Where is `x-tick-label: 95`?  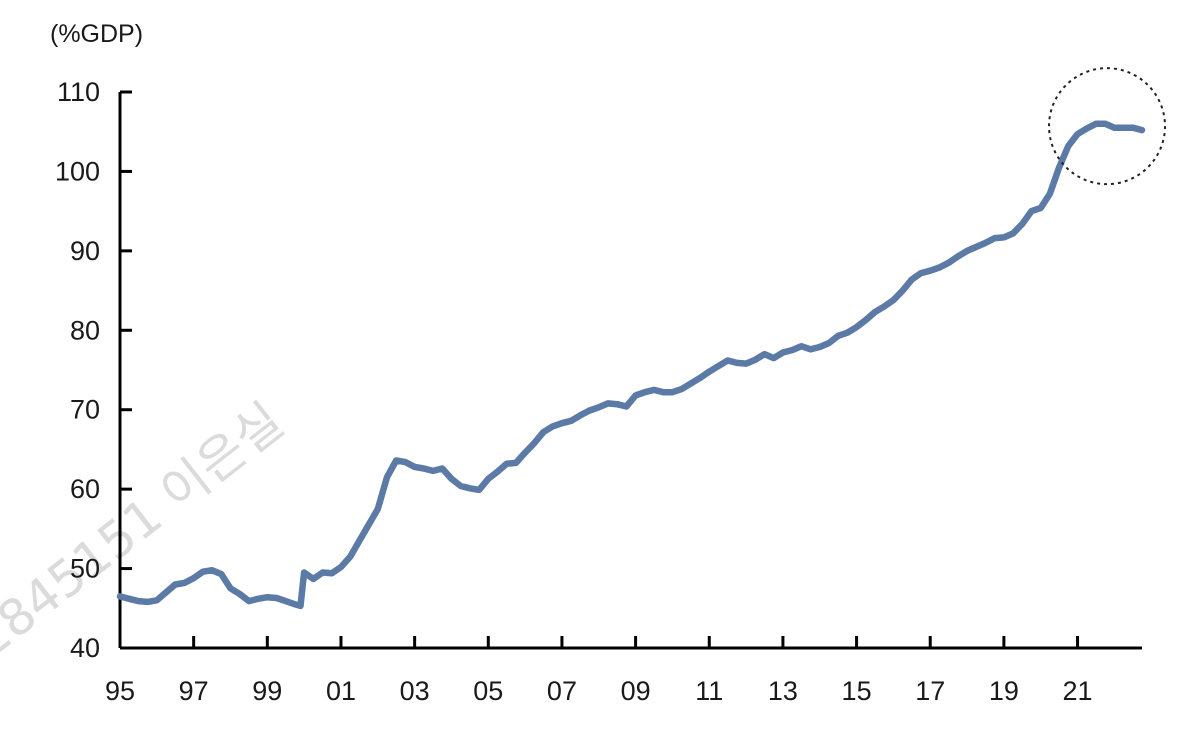
x-tick-label: 95 is located at coordinates (120, 691).